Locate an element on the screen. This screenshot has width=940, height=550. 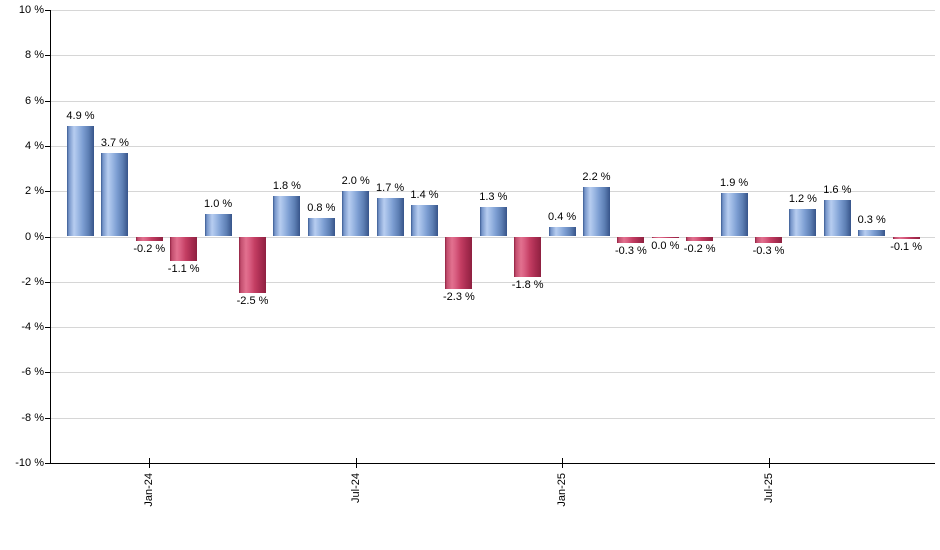
bar-value-label: 1.0 % is located at coordinates (218, 203).